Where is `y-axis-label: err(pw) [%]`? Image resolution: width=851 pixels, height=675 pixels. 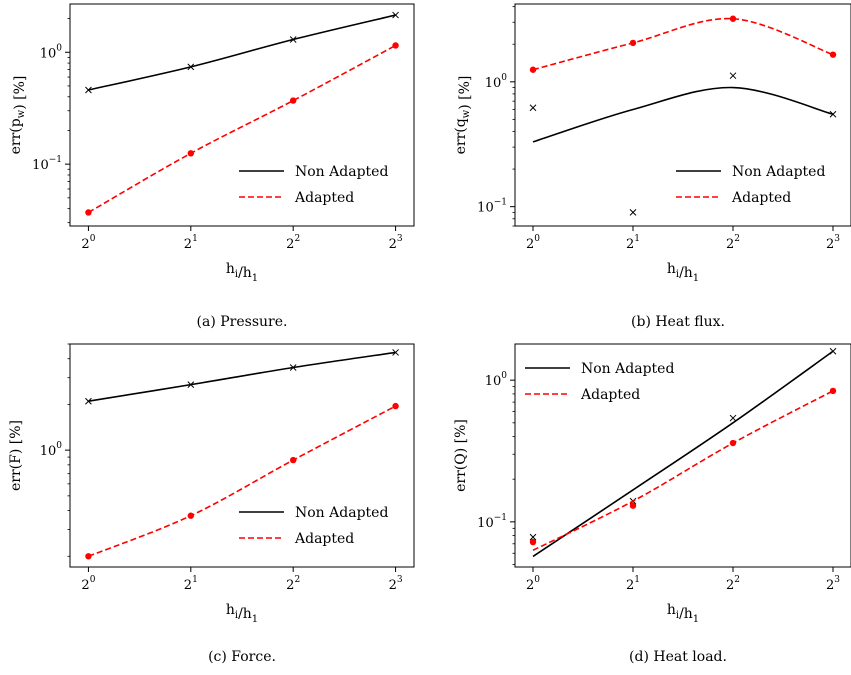 y-axis-label: err(pw) [%] is located at coordinates (18, 115).